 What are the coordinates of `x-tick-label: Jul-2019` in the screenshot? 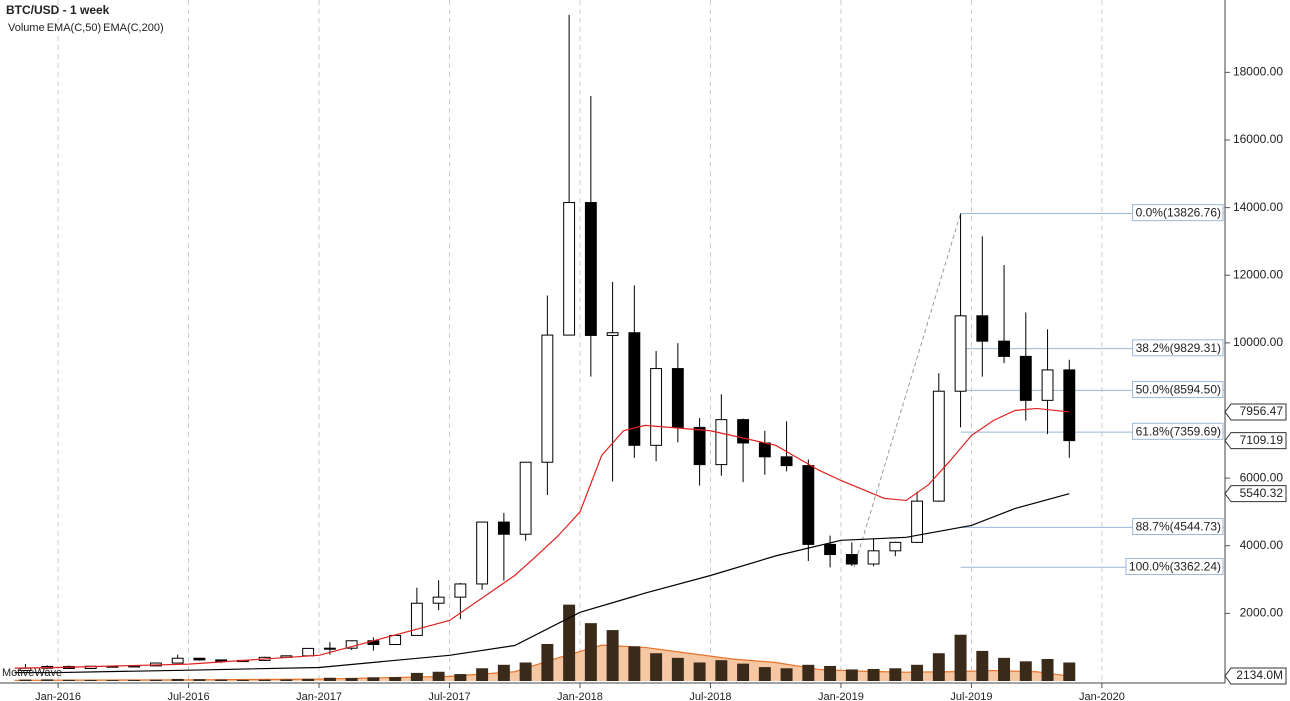 It's located at (971, 696).